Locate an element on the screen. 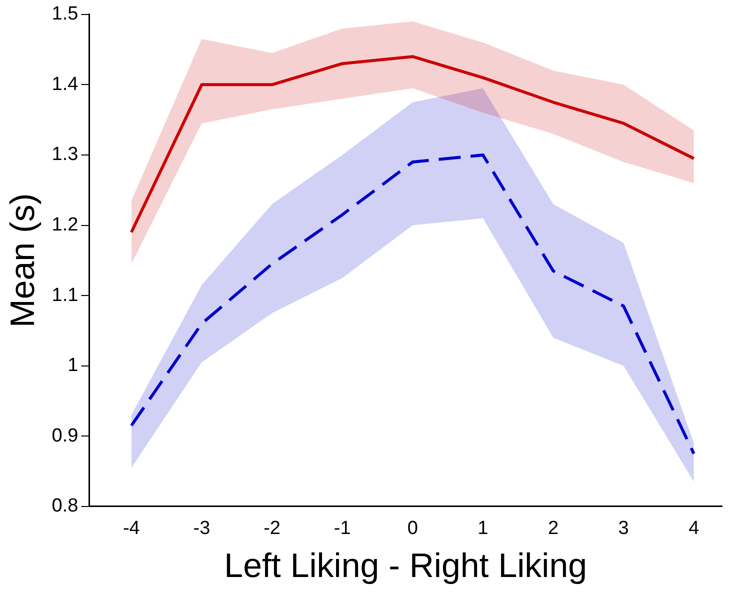 This screenshot has width=740, height=592. y-tick-label: 1.2 is located at coordinates (65, 225).